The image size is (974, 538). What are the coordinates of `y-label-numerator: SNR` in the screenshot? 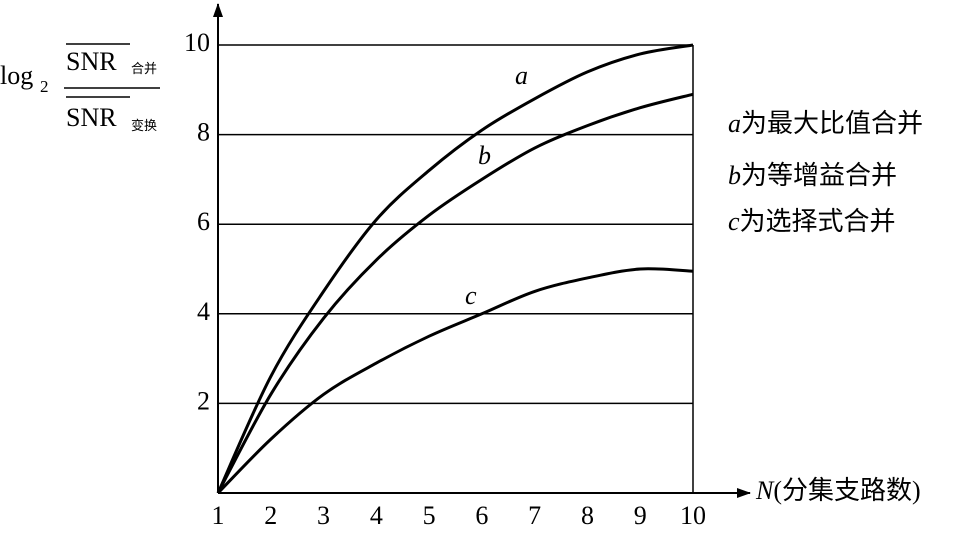 It's located at (91, 61).